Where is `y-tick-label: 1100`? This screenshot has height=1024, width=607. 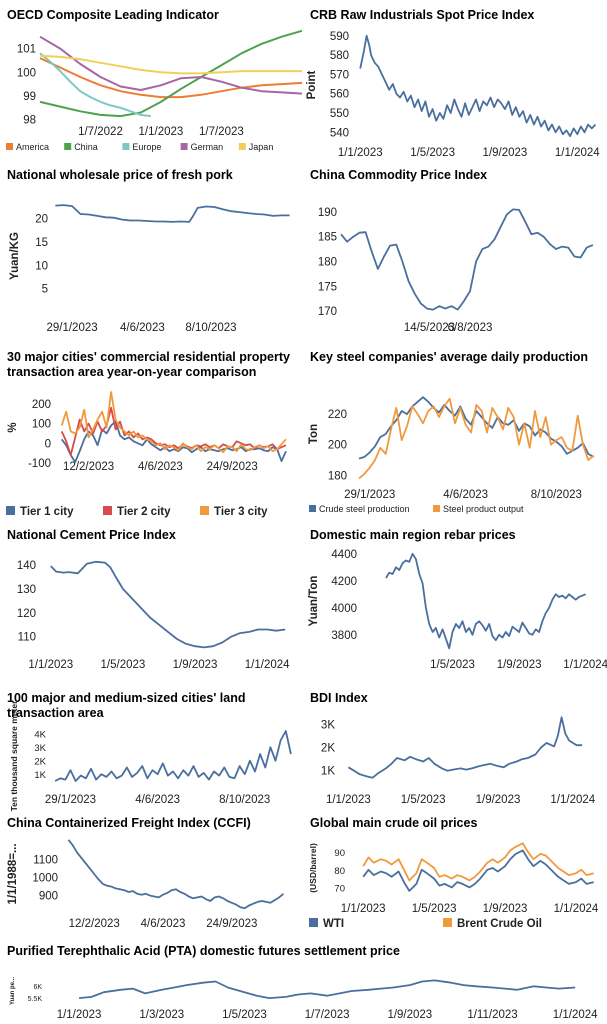
y-tick-label: 1100 is located at coordinates (45, 861).